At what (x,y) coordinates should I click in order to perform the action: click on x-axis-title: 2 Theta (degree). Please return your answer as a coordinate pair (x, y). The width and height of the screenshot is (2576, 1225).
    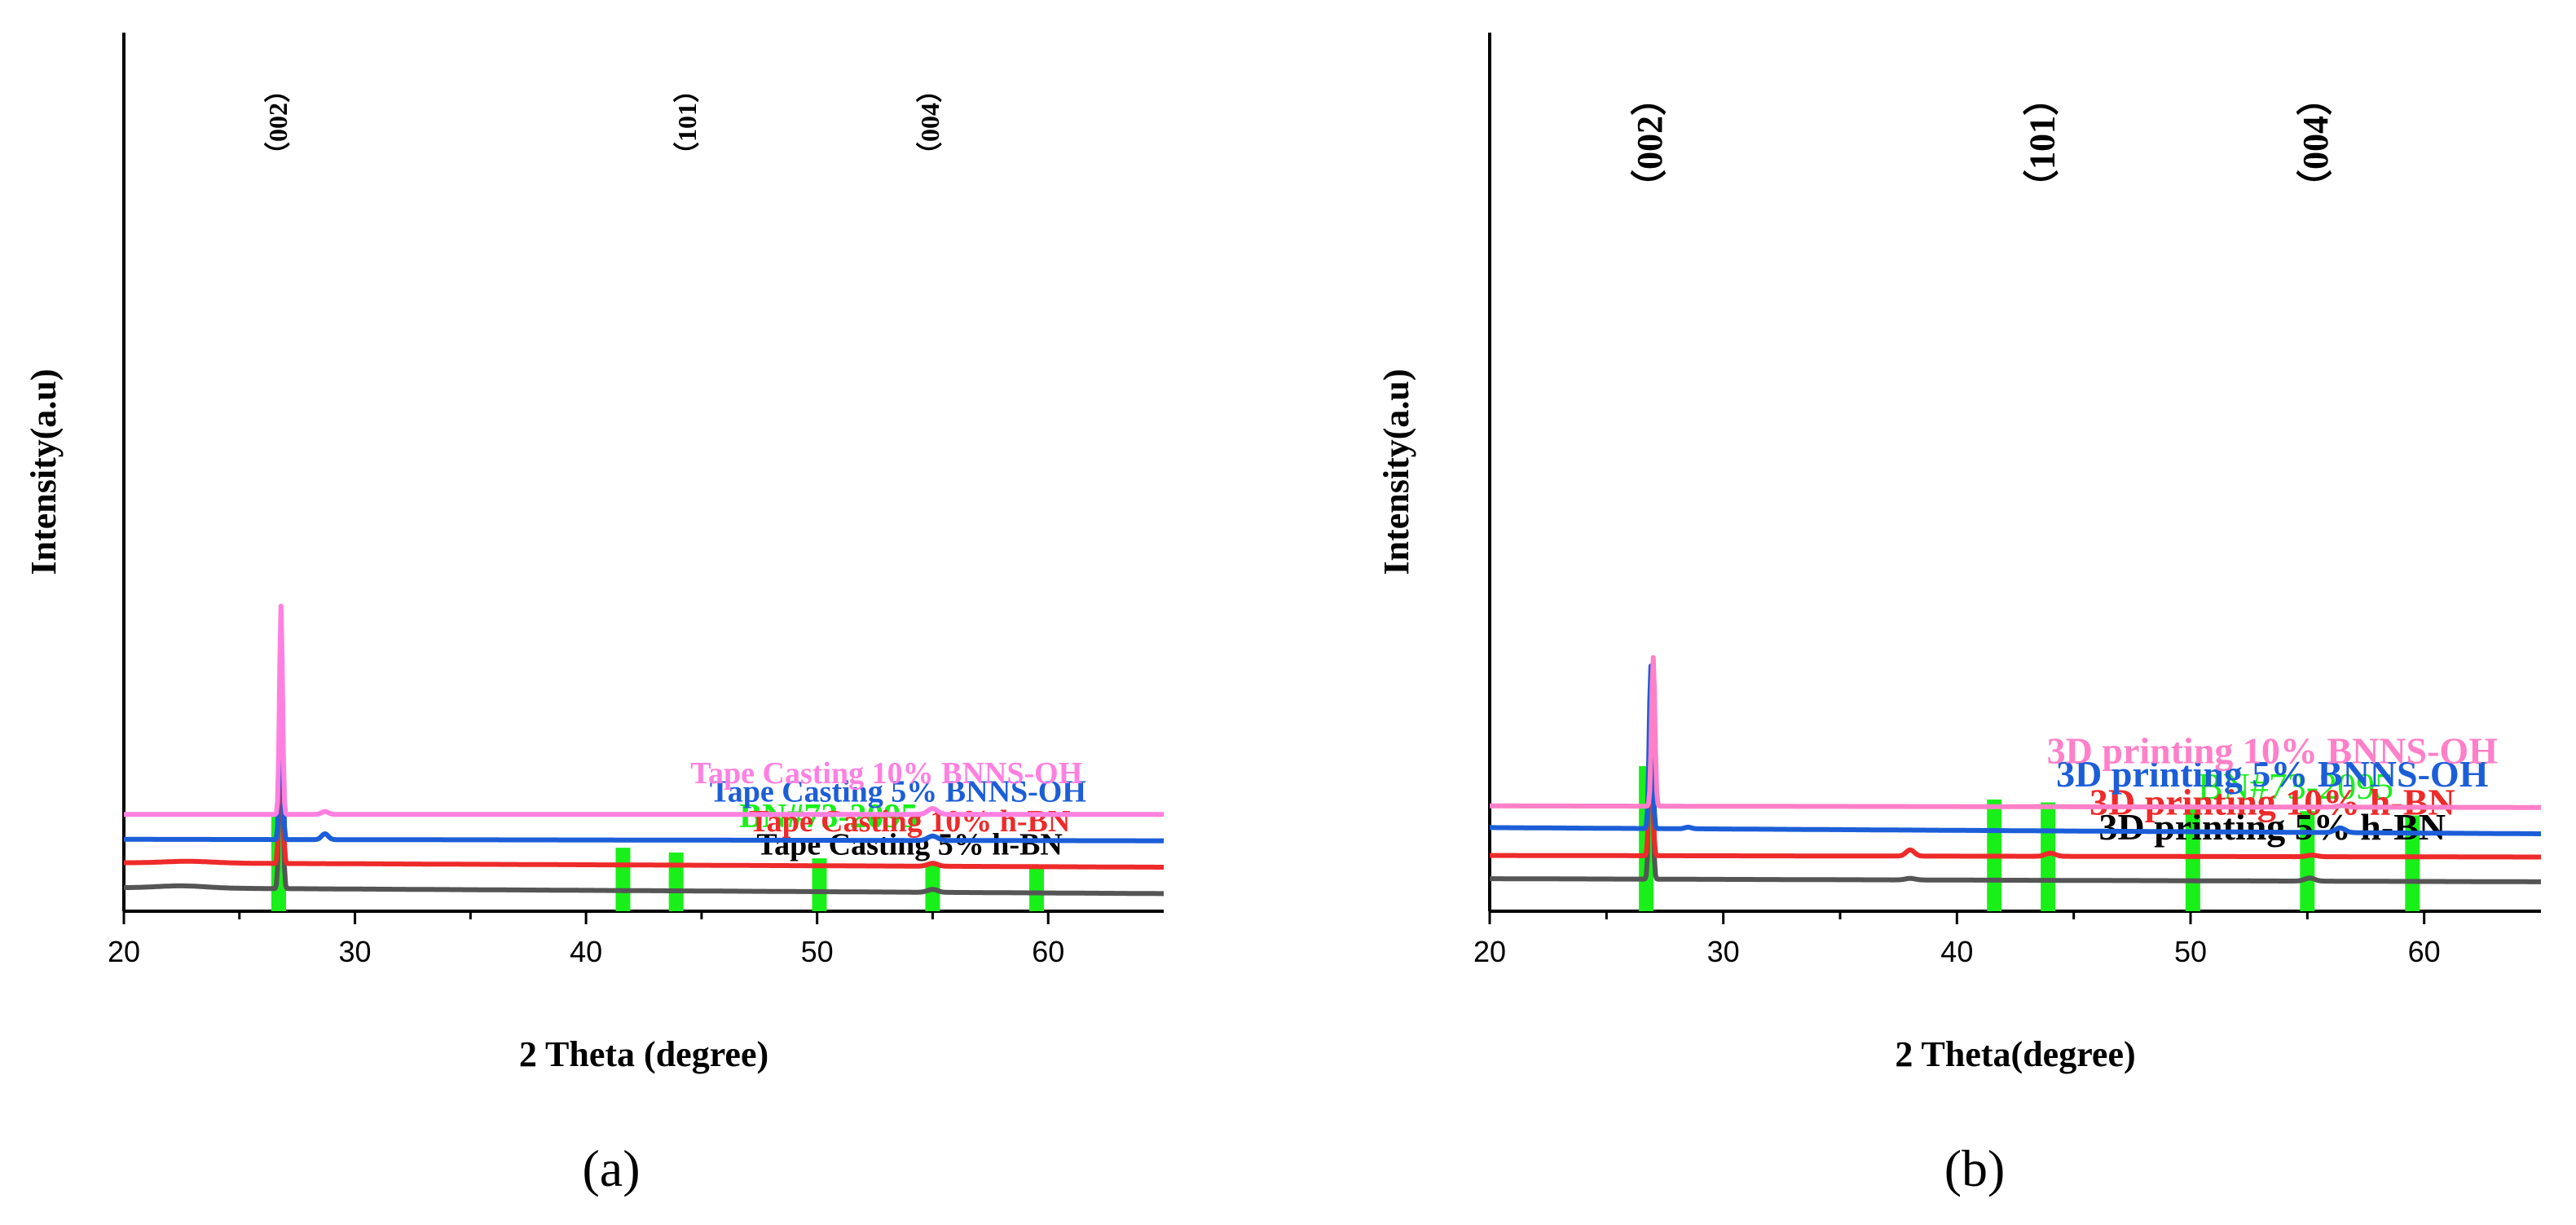
    Looking at the image, I should click on (643, 1054).